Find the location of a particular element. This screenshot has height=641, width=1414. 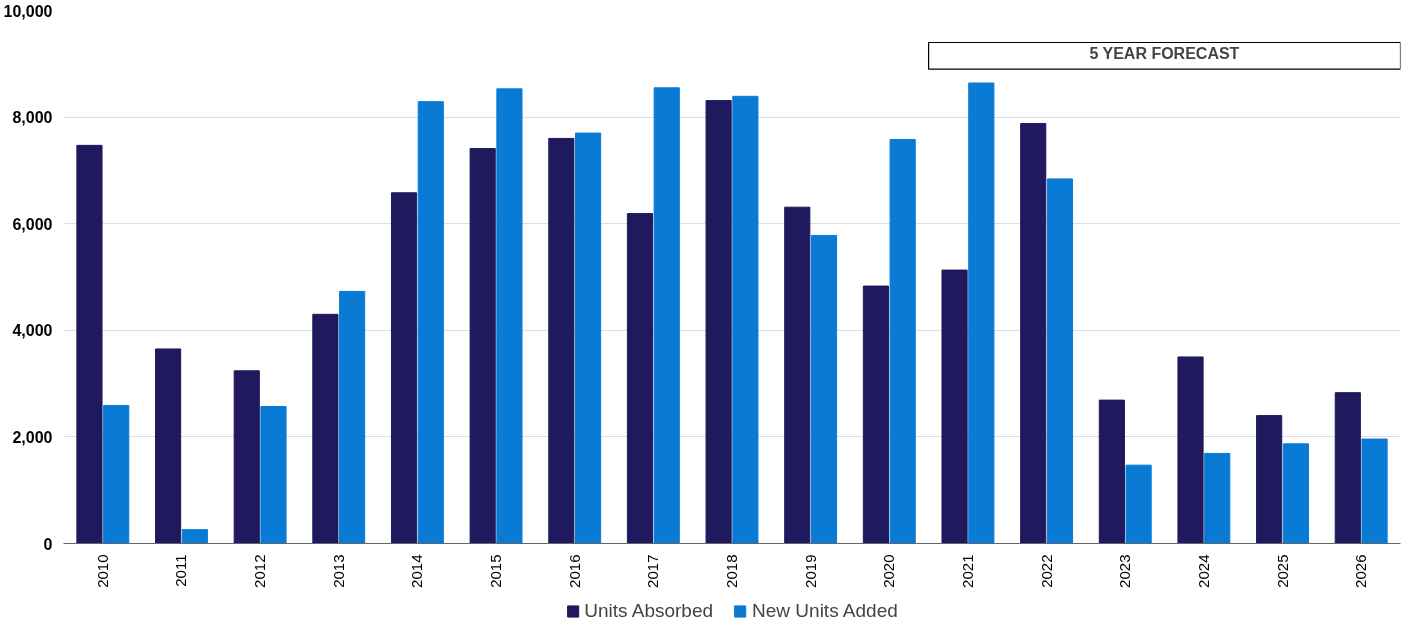

x-tick-label: 2022 is located at coordinates (1046, 571).